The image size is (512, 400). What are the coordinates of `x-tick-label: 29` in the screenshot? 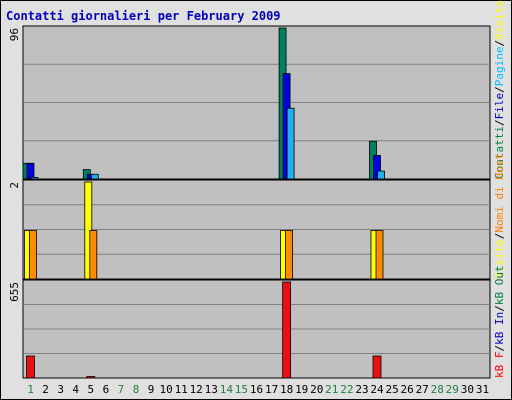 It's located at (452, 389).